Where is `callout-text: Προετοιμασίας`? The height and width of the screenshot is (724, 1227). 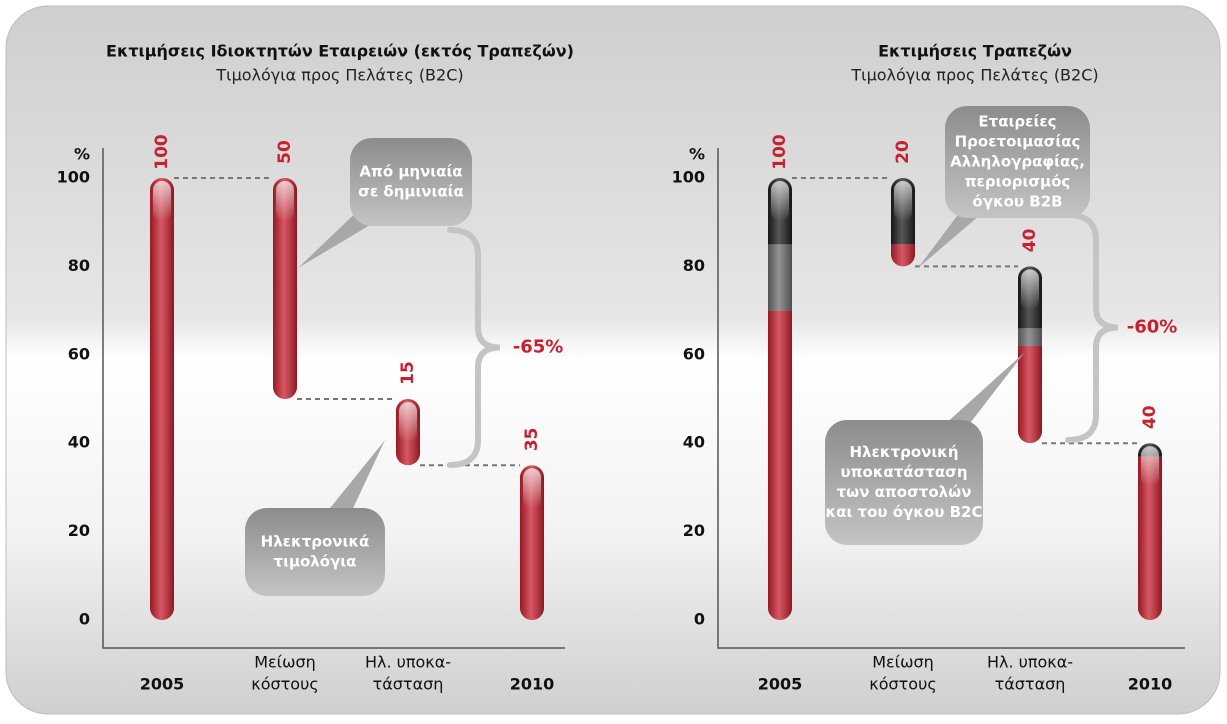
callout-text: Προετοιμασίας is located at coordinates (1018, 142).